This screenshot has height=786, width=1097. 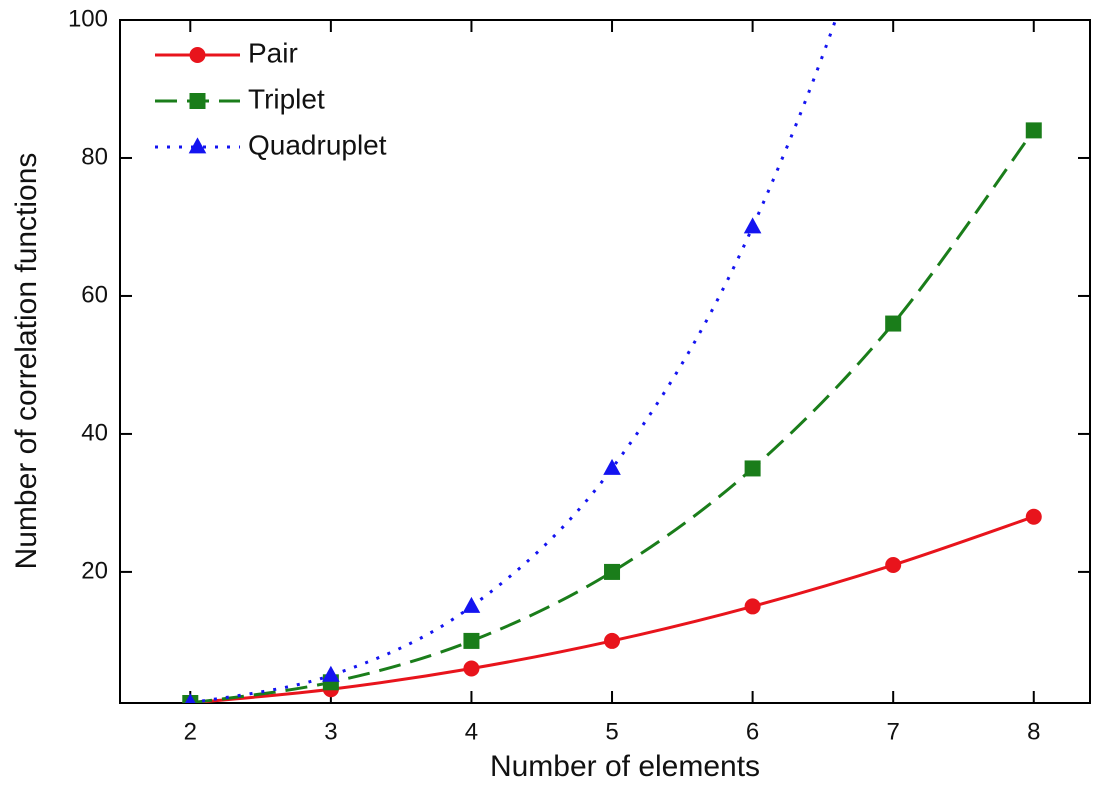 What do you see at coordinates (190, 731) in the screenshot?
I see `x-tick-label: 2` at bounding box center [190, 731].